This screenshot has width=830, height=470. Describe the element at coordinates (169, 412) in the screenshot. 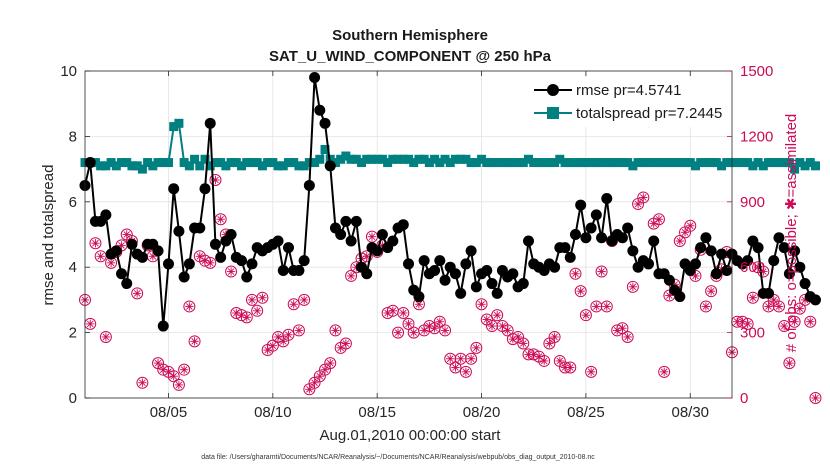

I see `x-tick-label: 08/05` at that location.